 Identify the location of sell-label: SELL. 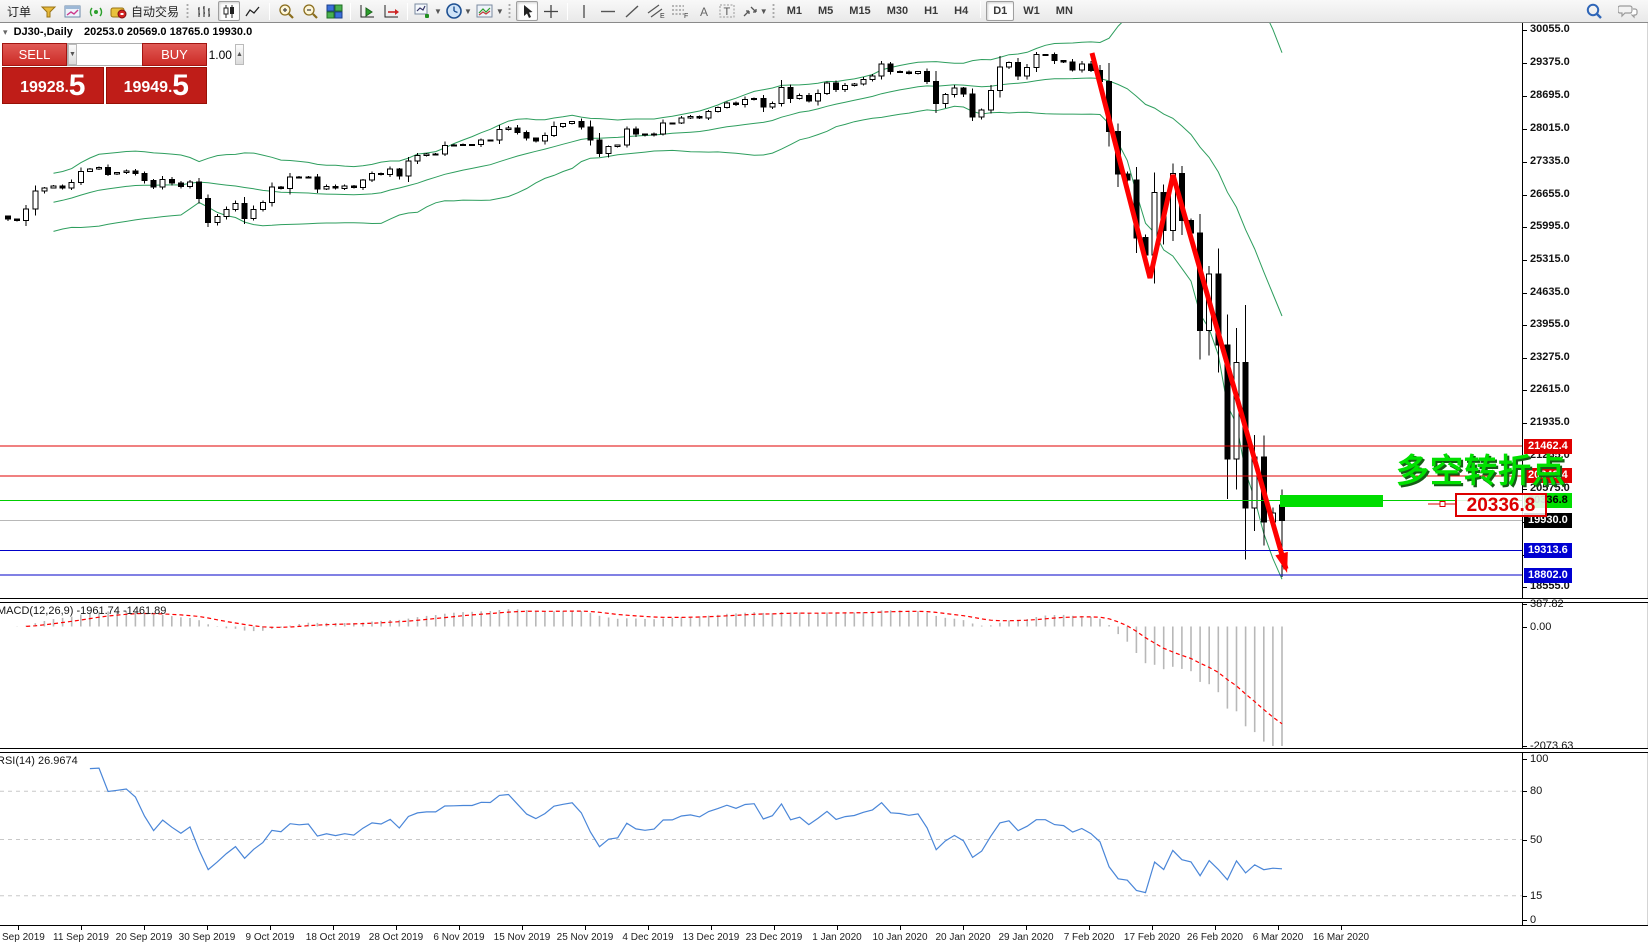
(34, 54).